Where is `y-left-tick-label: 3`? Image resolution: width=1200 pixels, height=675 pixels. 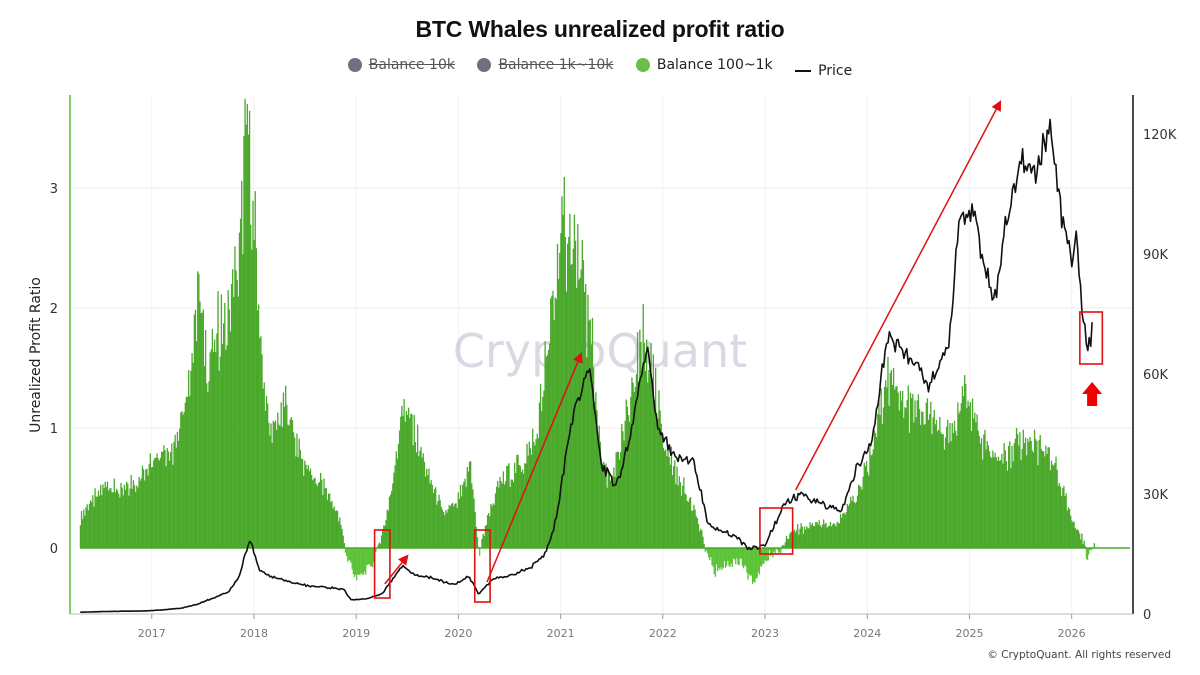
y-left-tick-label: 3 is located at coordinates (54, 189).